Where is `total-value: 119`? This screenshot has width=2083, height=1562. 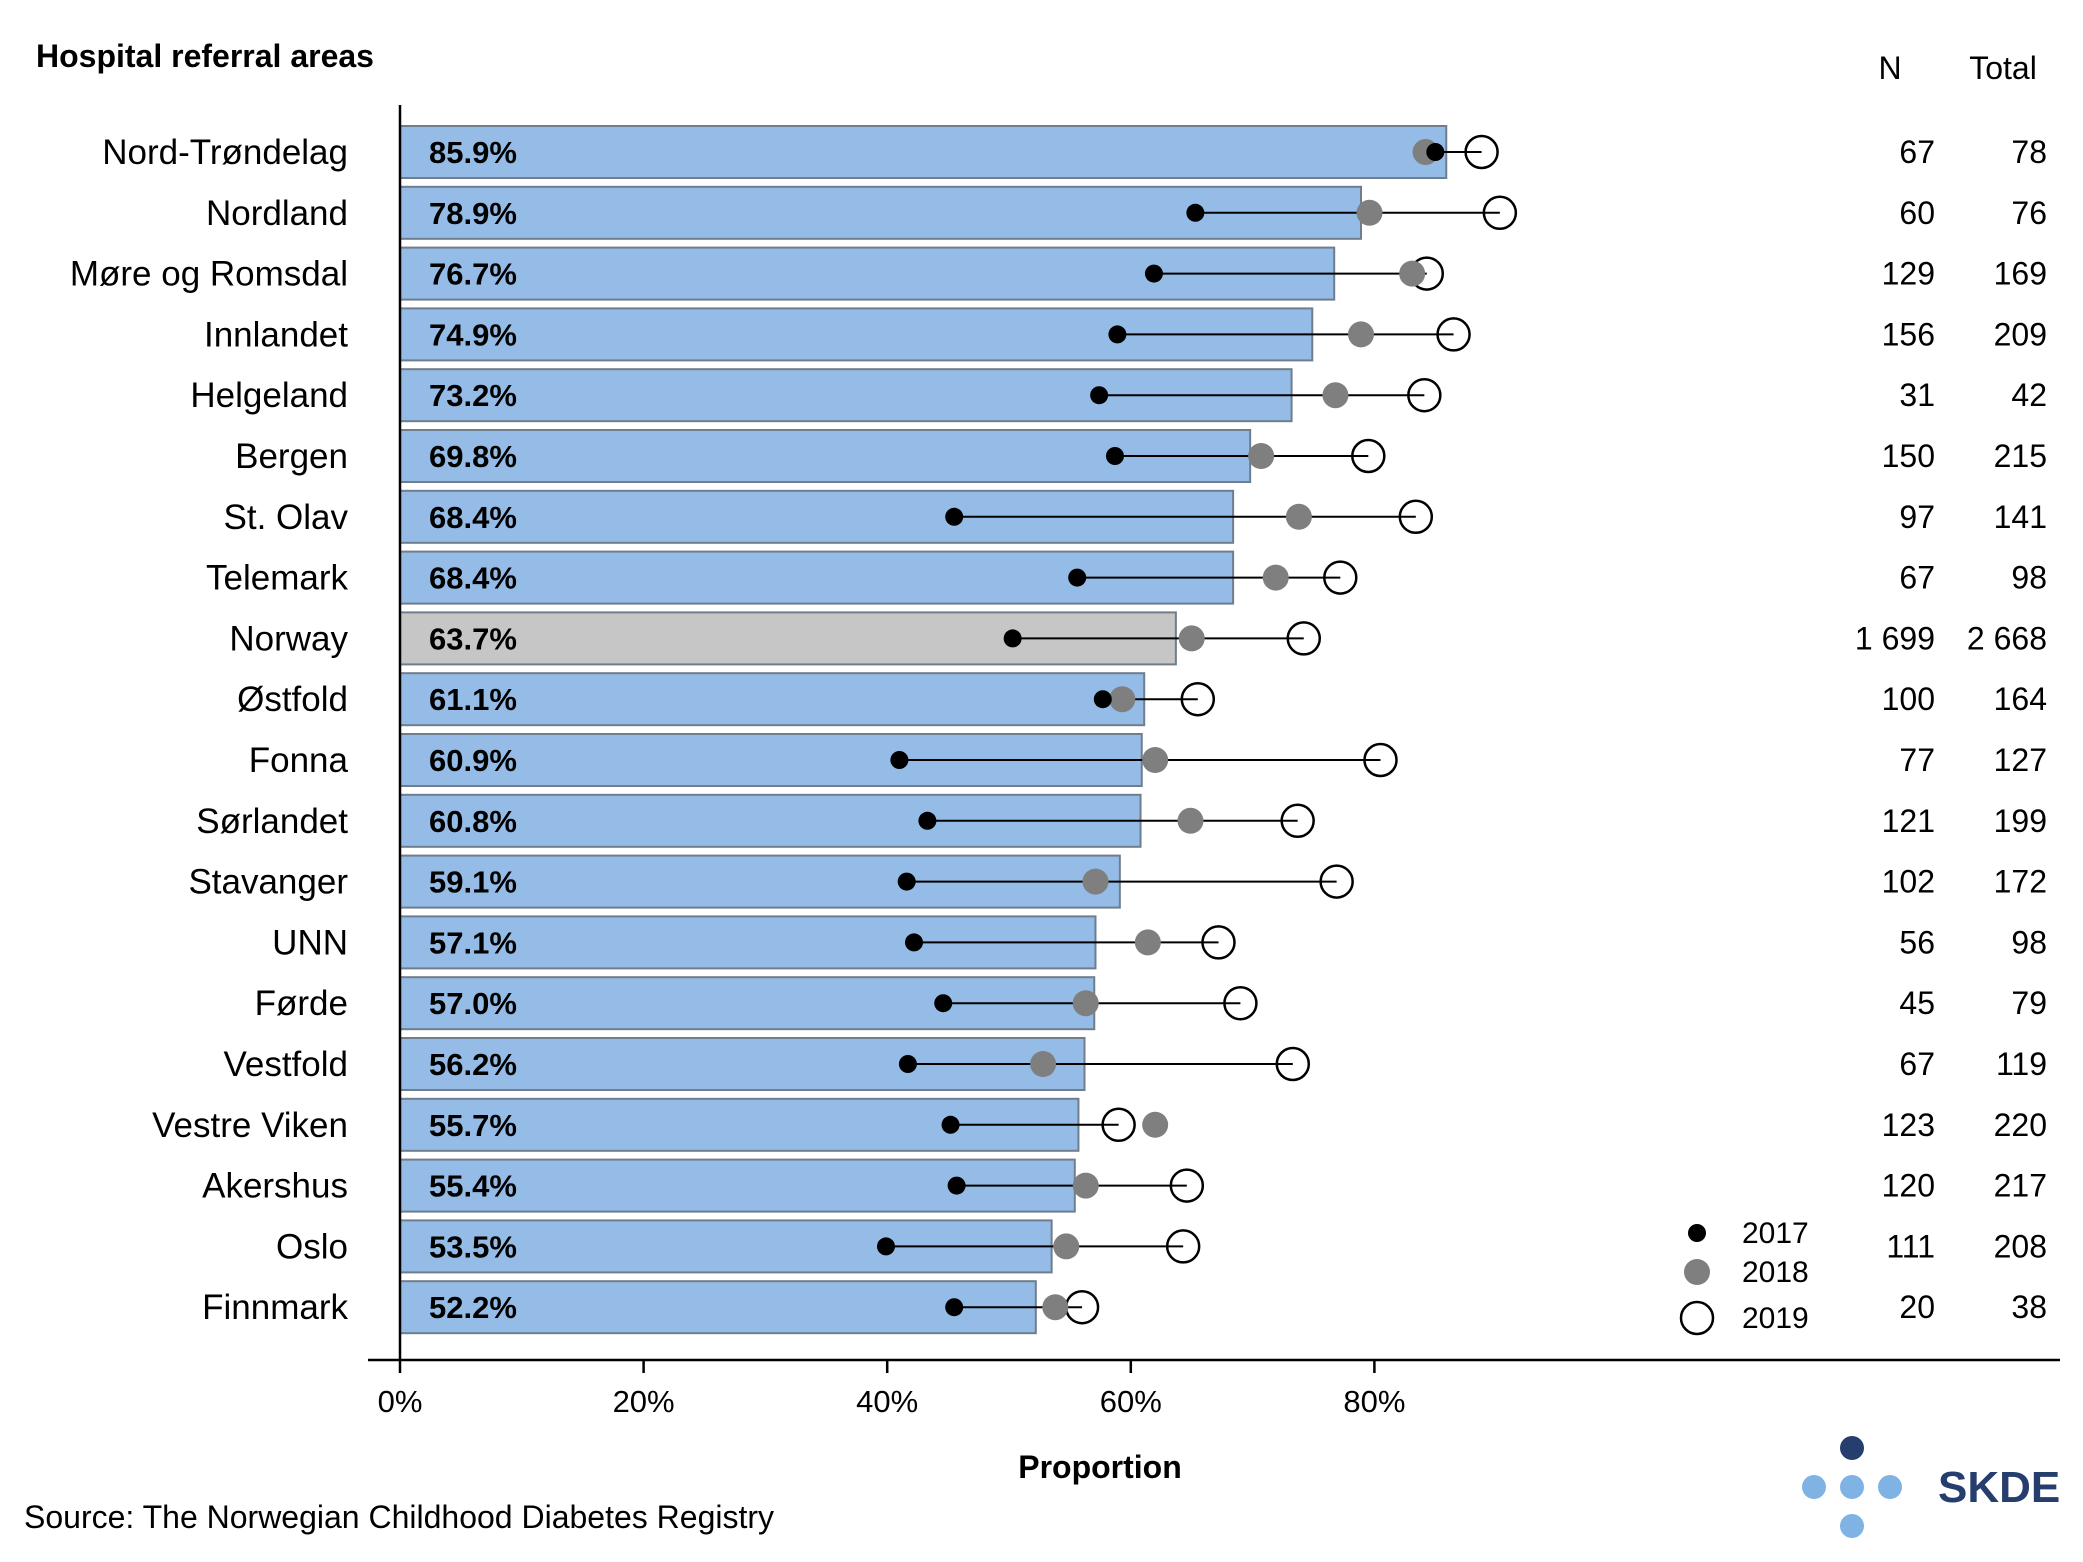 total-value: 119 is located at coordinates (2021, 1064).